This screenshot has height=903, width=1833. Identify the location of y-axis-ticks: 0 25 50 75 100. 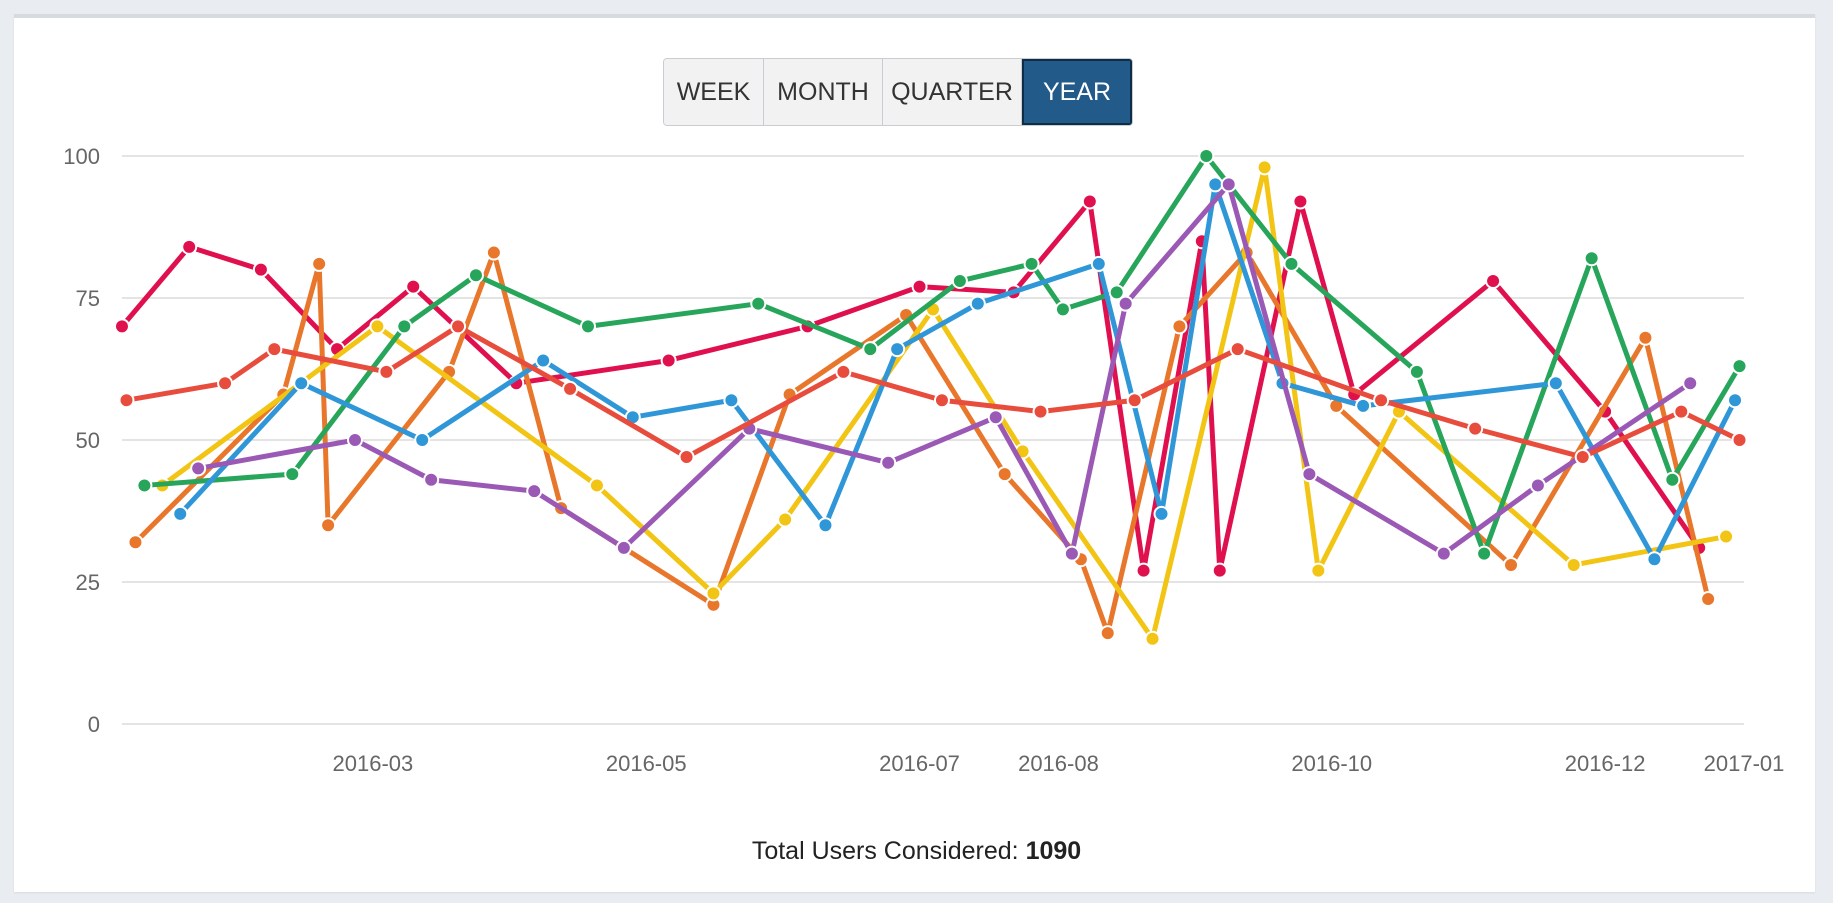
(81, 440).